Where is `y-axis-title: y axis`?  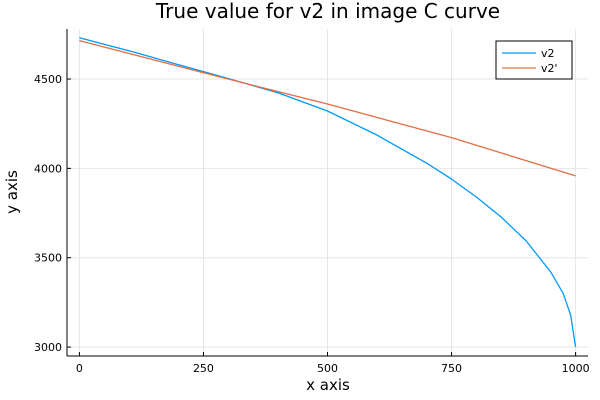 y-axis-title: y axis is located at coordinates (12, 192).